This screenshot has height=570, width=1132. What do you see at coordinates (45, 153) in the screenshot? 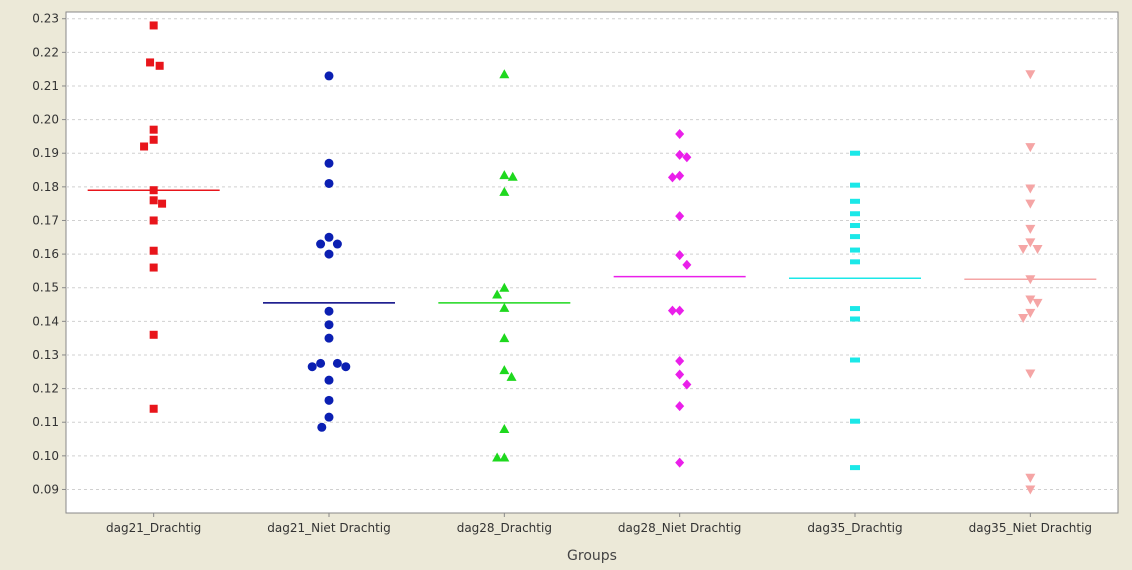
I see `y-tick-label: 0.19` at bounding box center [45, 153].